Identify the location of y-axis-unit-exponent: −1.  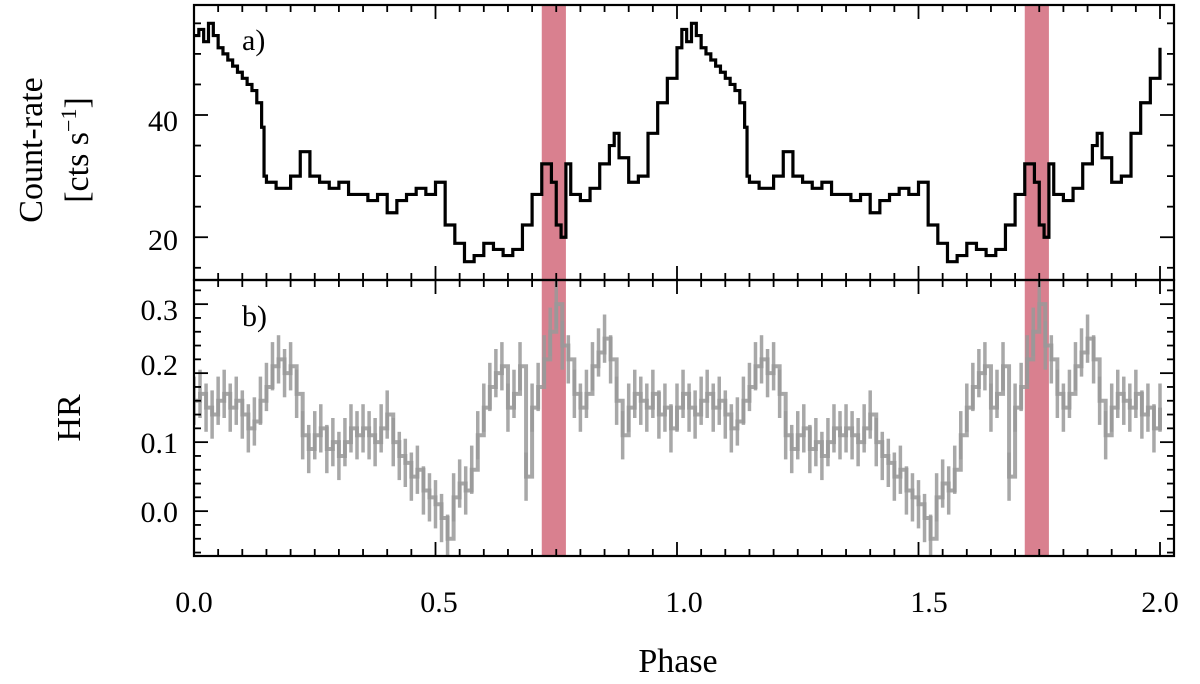
(68, 120).